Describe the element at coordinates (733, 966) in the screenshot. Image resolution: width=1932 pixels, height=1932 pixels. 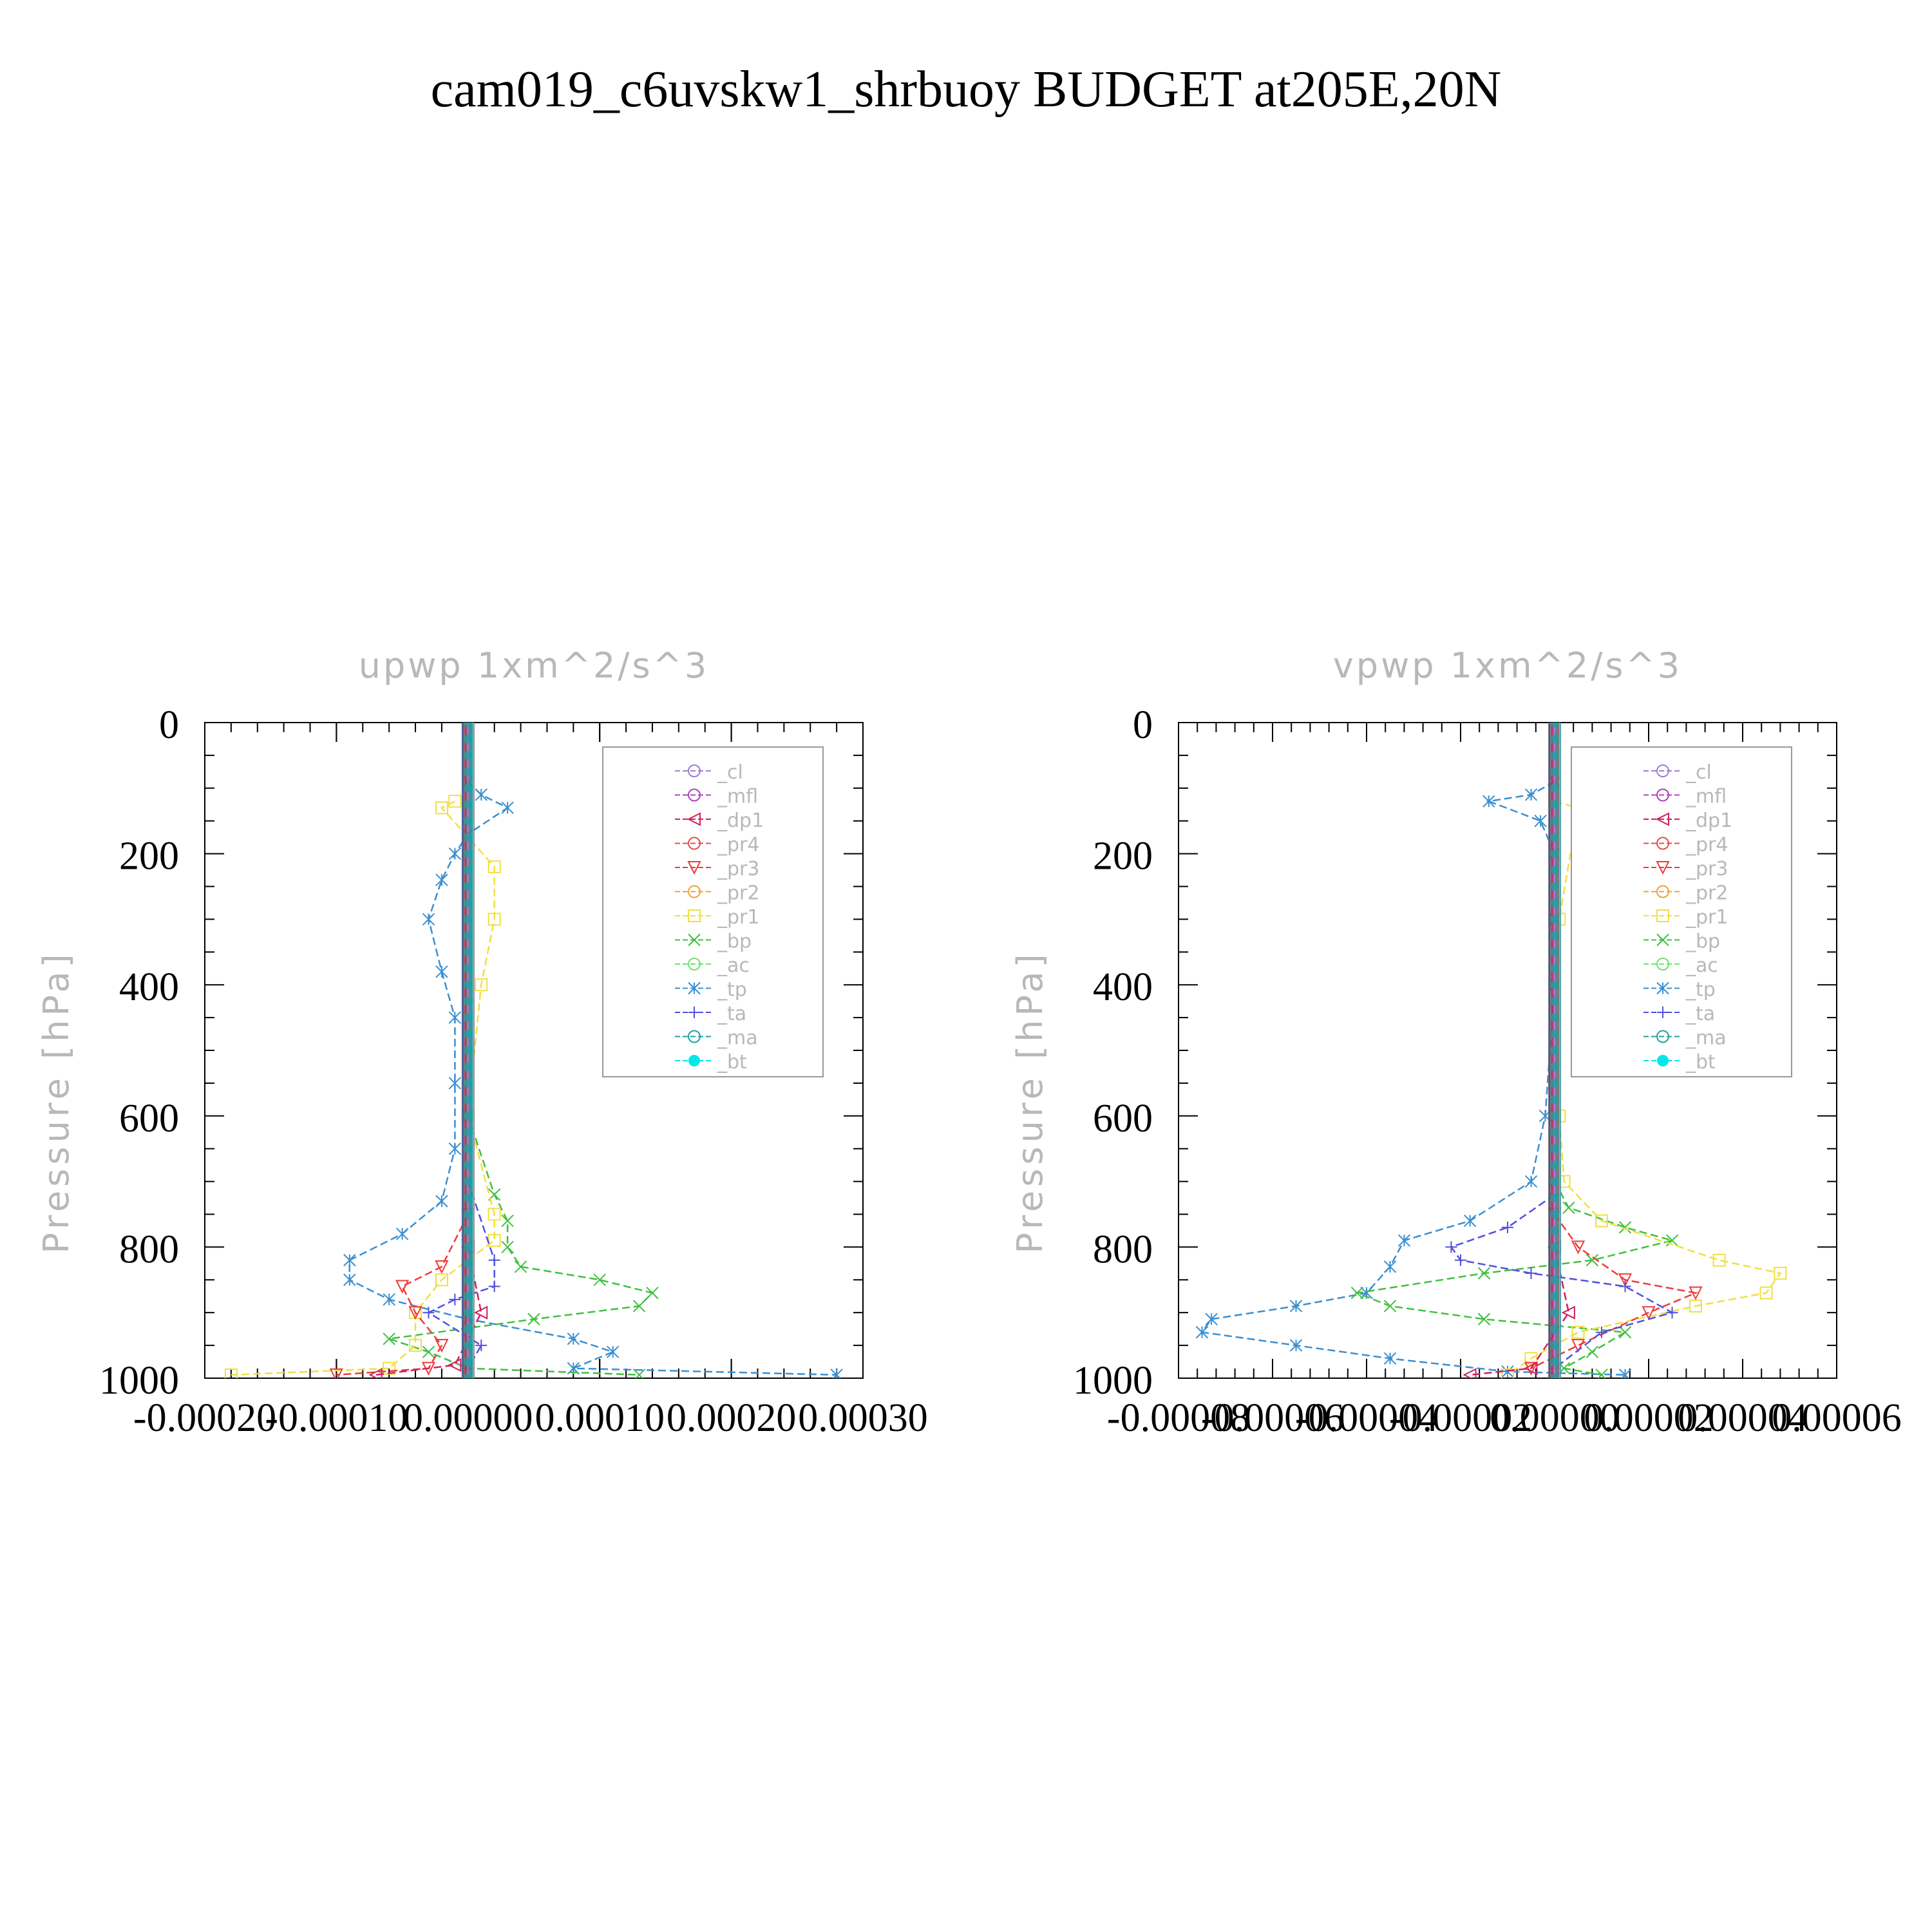
I see `legend-label: _ac` at that location.